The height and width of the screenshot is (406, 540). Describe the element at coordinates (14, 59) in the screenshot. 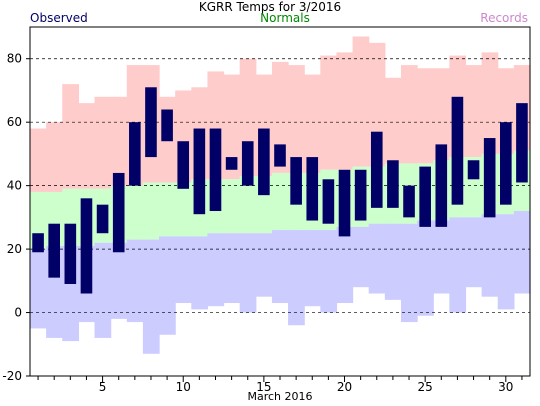

I see `y-tick-label: 80` at that location.